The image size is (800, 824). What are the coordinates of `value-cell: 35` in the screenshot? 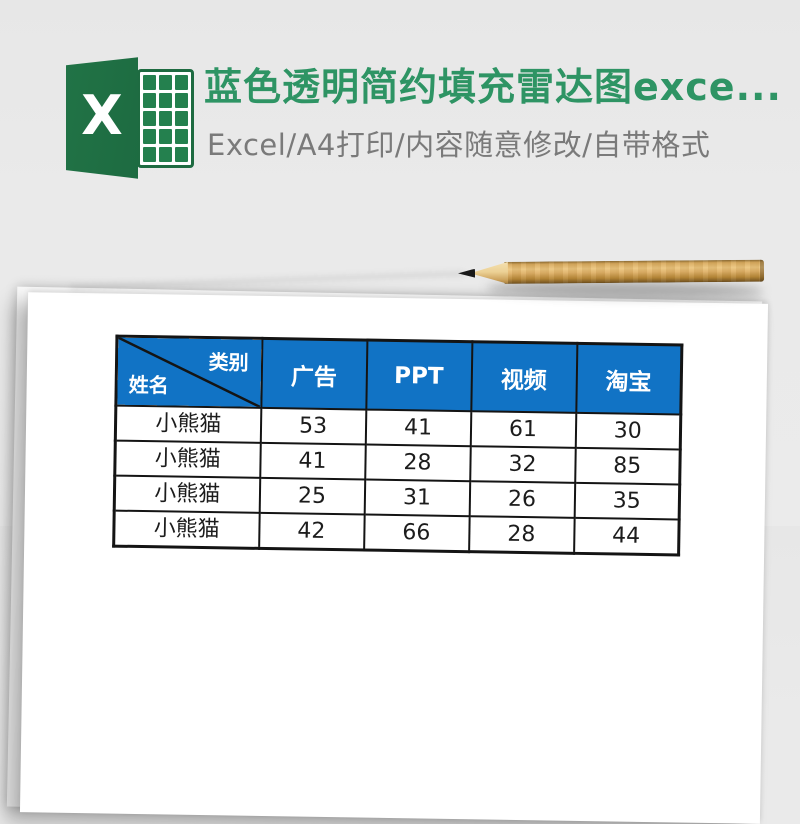 It's located at (627, 501).